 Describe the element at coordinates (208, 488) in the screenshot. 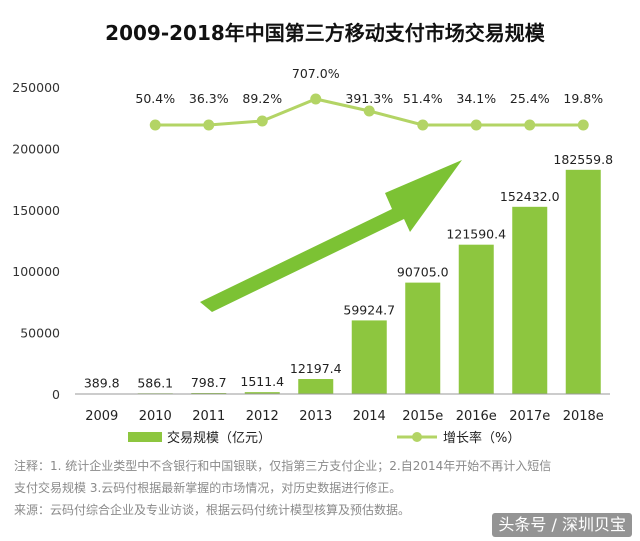

I see `note-line-2: 支付交易规模 3.云码付根据最新掌握的市场情况，对历史数据进行修正。` at that location.